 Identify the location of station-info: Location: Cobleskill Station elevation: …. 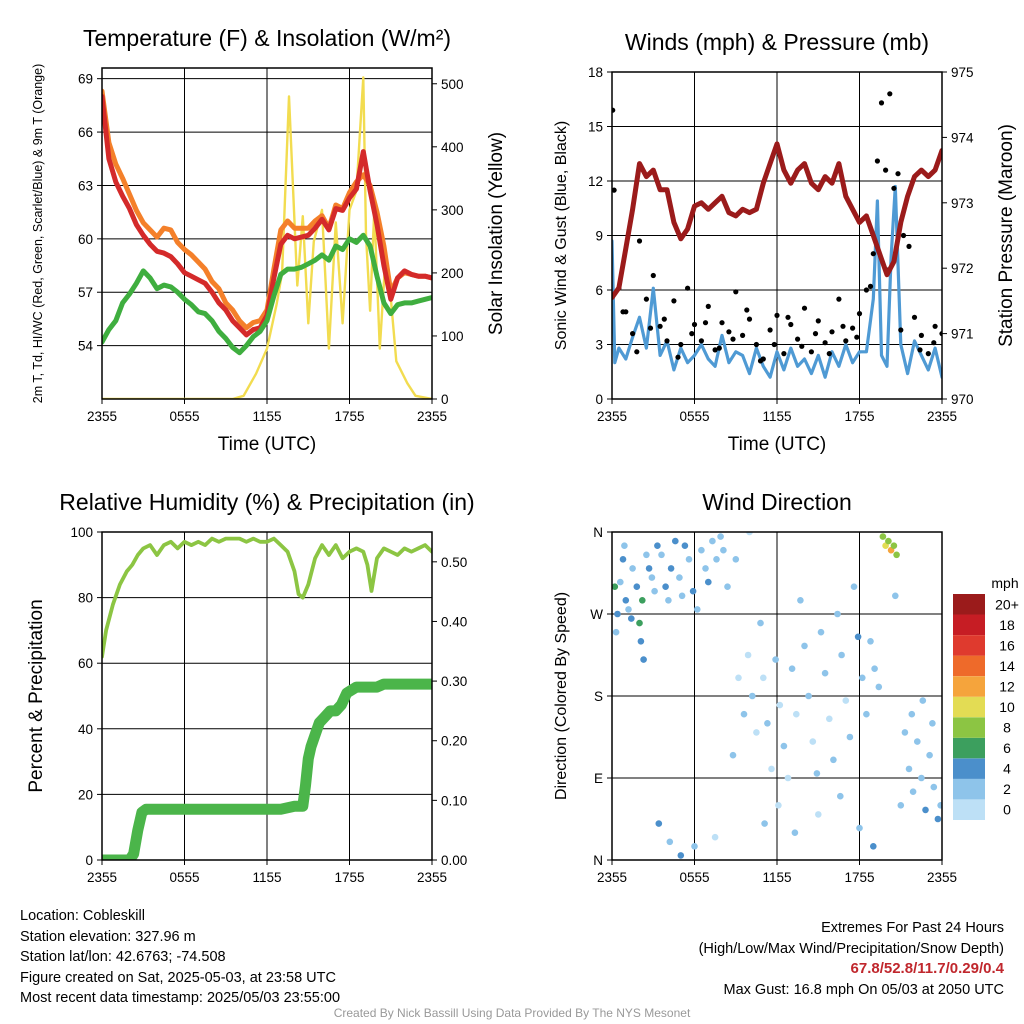
(180, 957).